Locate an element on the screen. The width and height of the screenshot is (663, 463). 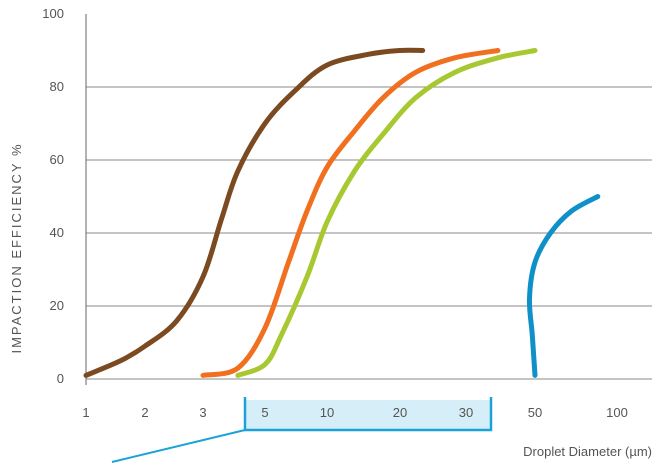
y-tick-label: 20 is located at coordinates (57, 305).